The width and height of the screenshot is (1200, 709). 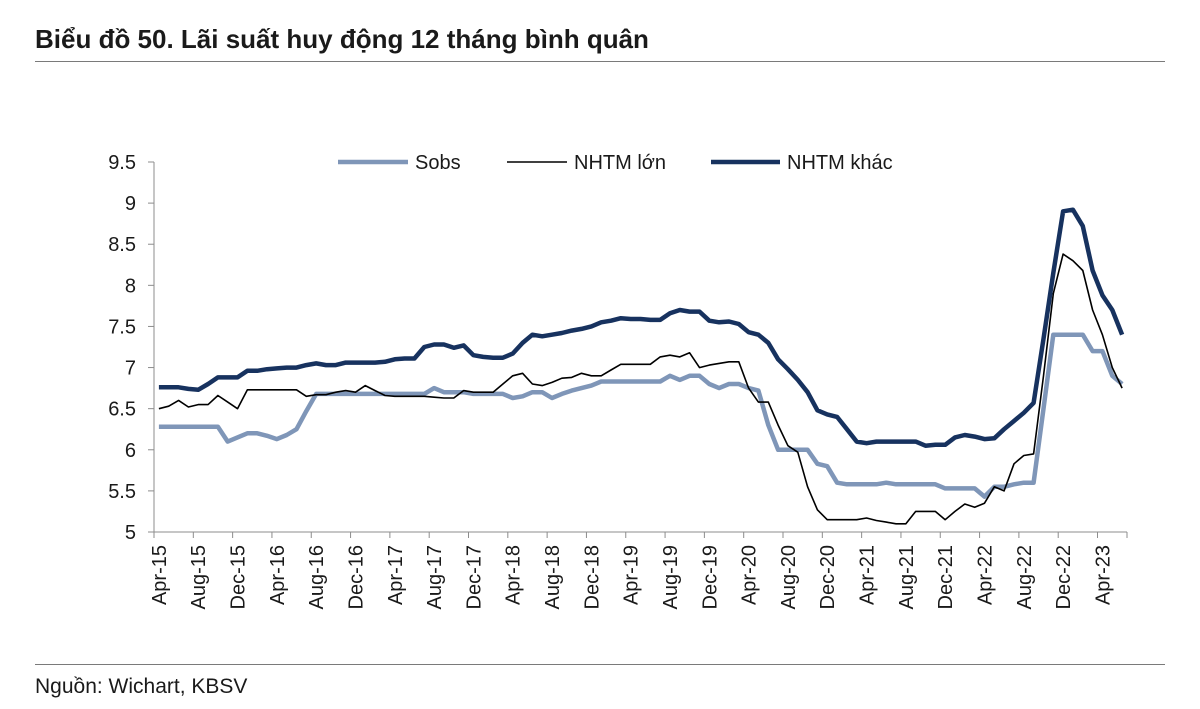 What do you see at coordinates (828, 577) in the screenshot?
I see `x-tick-label: Dec-20` at bounding box center [828, 577].